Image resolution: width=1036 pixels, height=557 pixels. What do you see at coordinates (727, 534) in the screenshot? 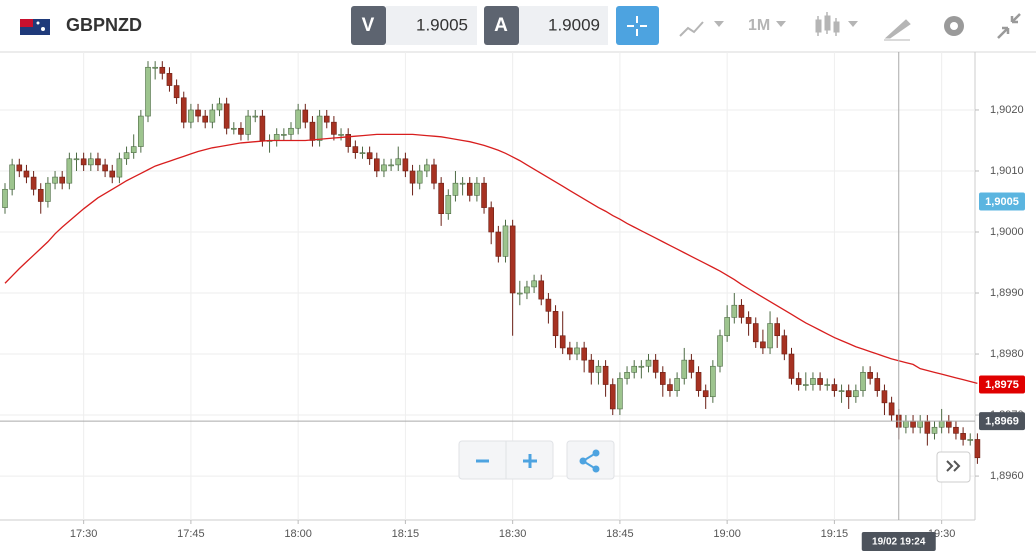
I see `x-tick-label: 19:00` at bounding box center [727, 534].